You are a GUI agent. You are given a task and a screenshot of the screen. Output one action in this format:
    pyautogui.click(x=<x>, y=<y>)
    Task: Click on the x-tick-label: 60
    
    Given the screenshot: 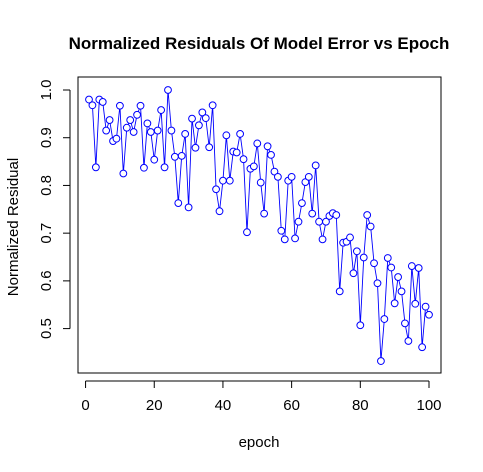 What is the action you would take?
    pyautogui.click(x=291, y=405)
    